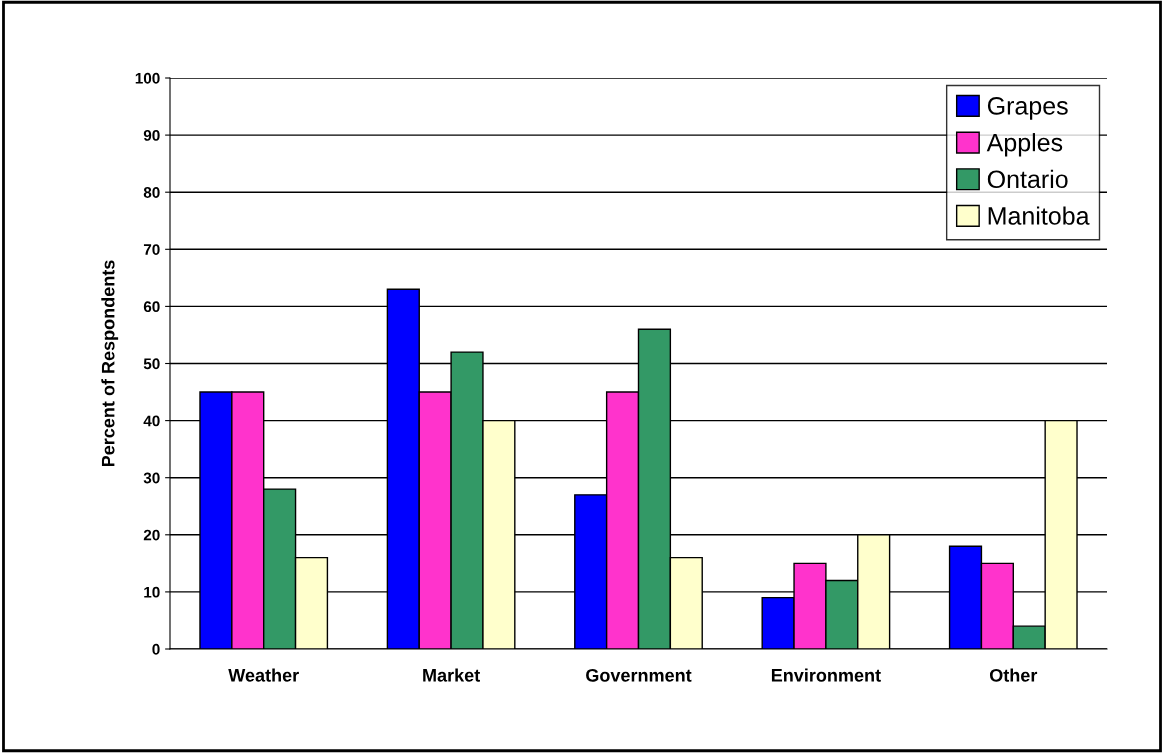  I want to click on legend-label: Grapes, so click(1027, 108).